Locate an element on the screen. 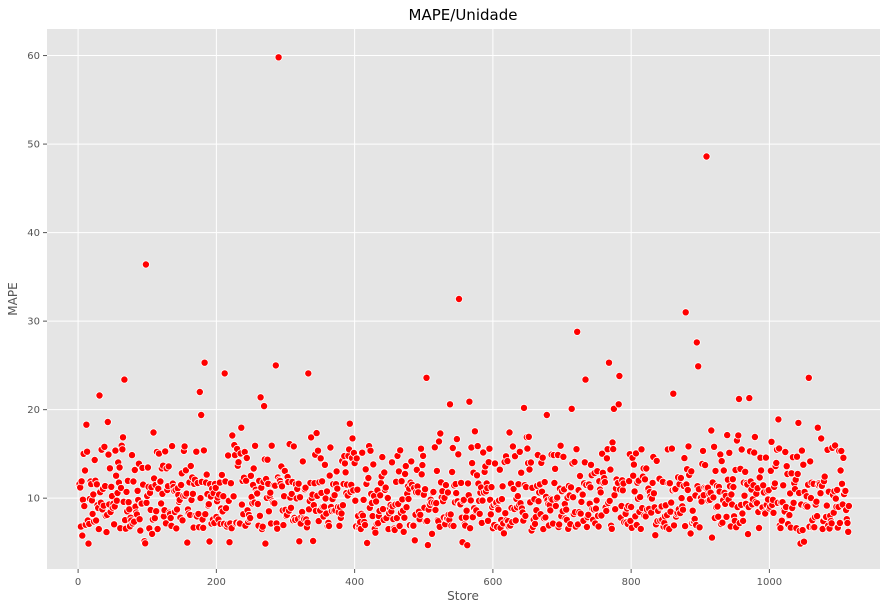  x-tick-label: 1000 is located at coordinates (769, 582).